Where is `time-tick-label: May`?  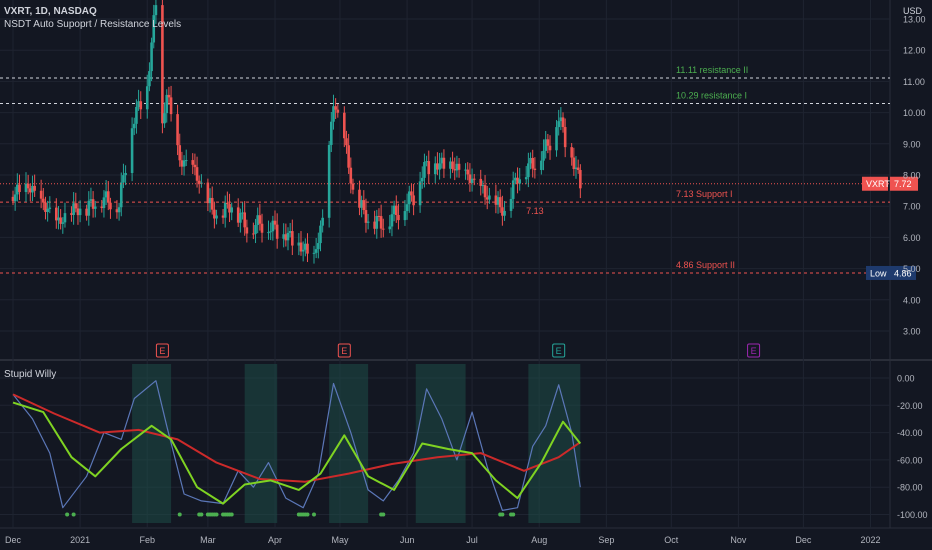
time-tick-label: May is located at coordinates (340, 540).